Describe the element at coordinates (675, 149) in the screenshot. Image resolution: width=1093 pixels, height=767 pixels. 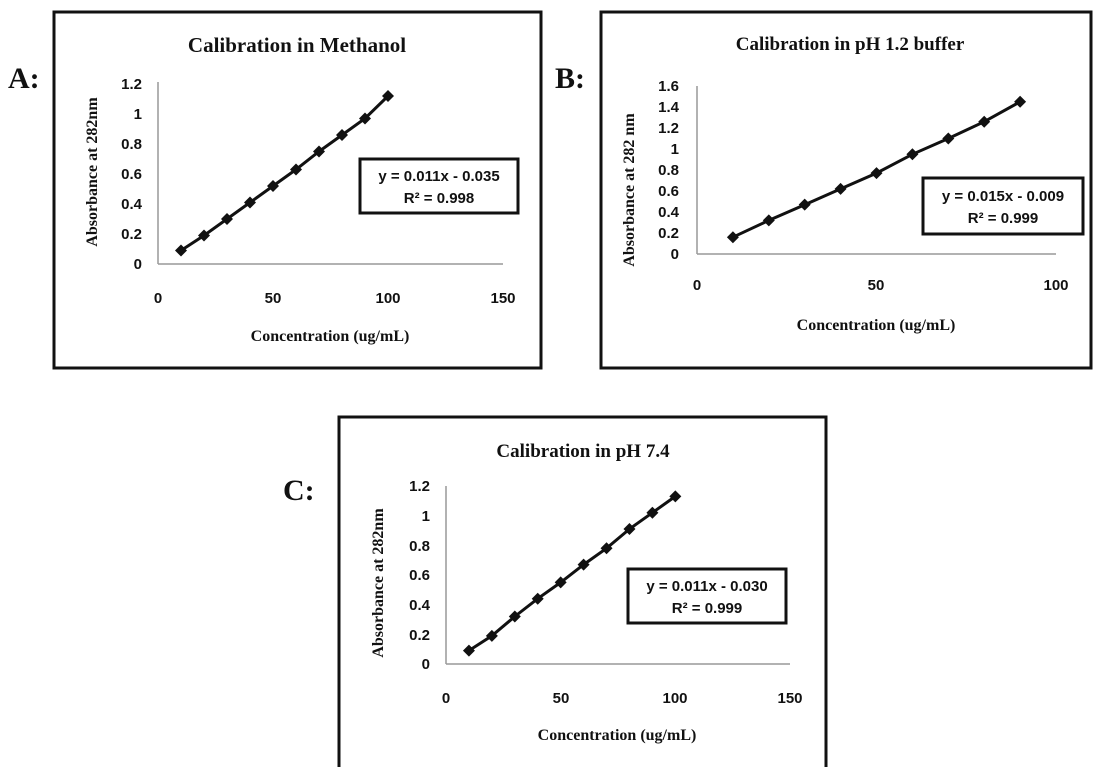
I see `chart-b-y-tick: 1` at that location.